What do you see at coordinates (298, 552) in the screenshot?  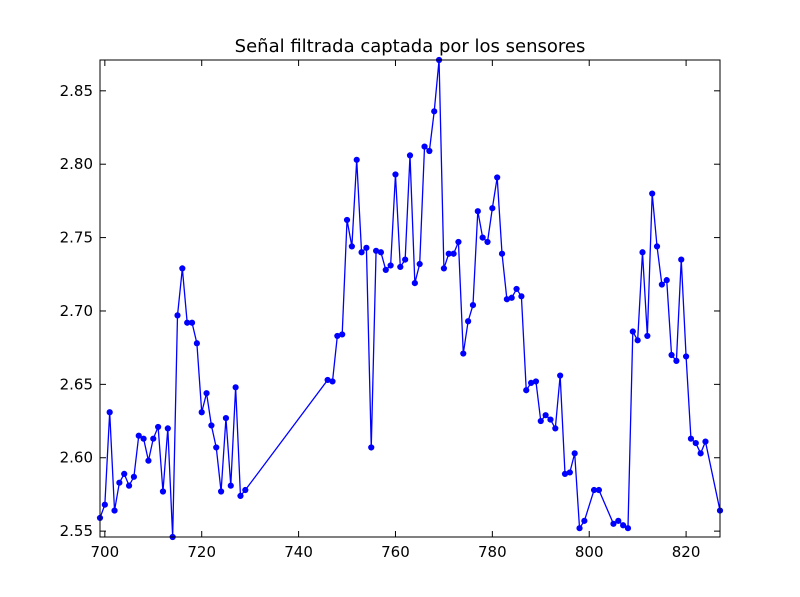 I see `x-tick-label: 740` at bounding box center [298, 552].